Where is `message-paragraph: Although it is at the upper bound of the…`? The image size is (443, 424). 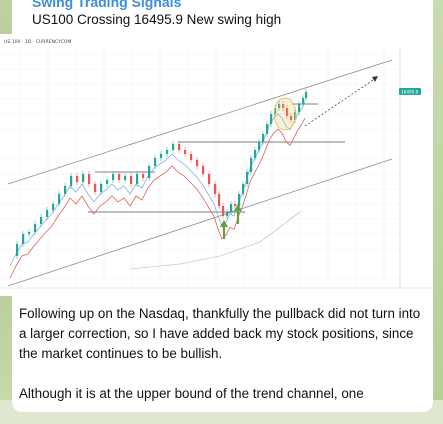
message-paragraph: Although it is at the upper bound of the… is located at coordinates (191, 393).